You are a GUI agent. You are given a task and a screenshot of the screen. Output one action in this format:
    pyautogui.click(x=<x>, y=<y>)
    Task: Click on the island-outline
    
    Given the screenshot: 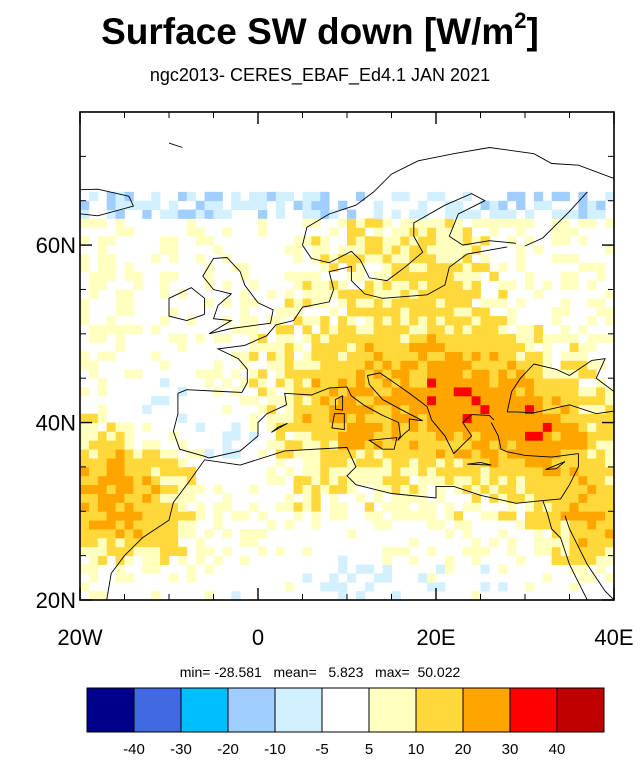 What is the action you would take?
    pyautogui.click(x=338, y=422)
    